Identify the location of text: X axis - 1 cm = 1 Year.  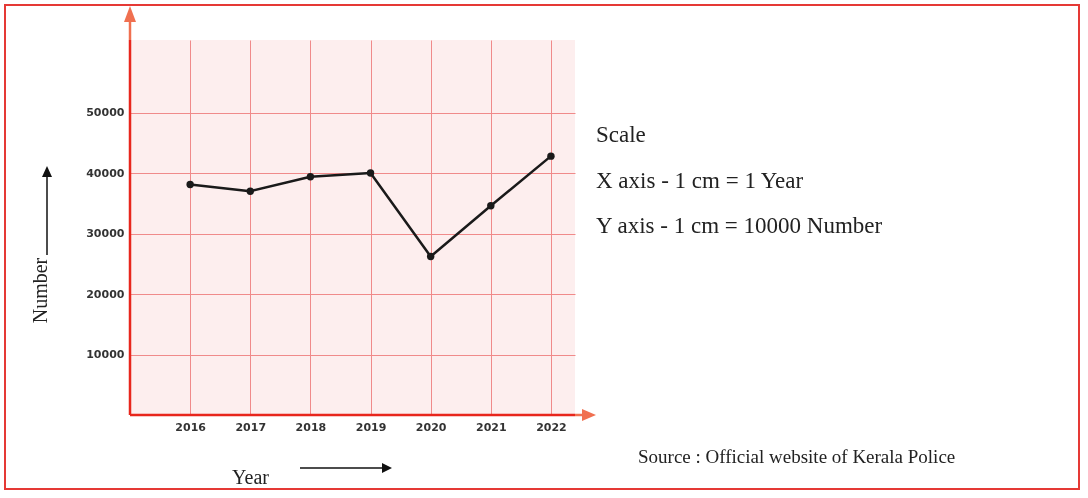
(700, 181).